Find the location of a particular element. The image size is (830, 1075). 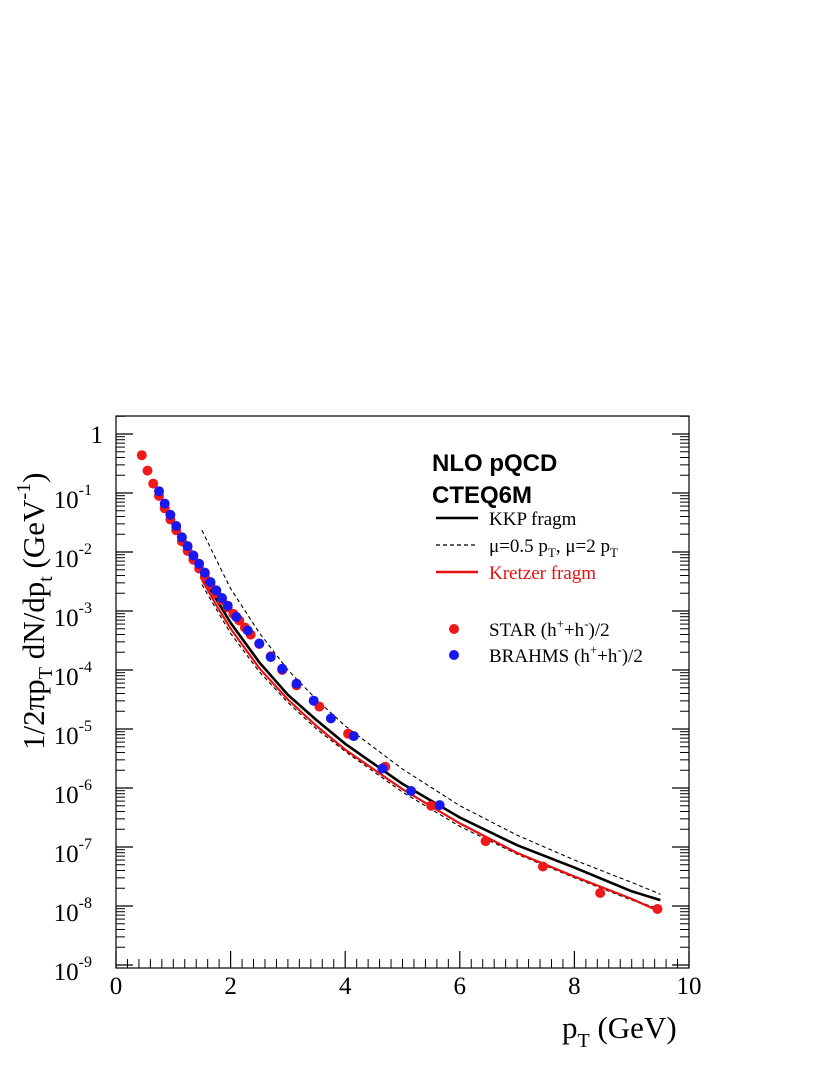

x-label-sub: T is located at coordinates (584, 1041).